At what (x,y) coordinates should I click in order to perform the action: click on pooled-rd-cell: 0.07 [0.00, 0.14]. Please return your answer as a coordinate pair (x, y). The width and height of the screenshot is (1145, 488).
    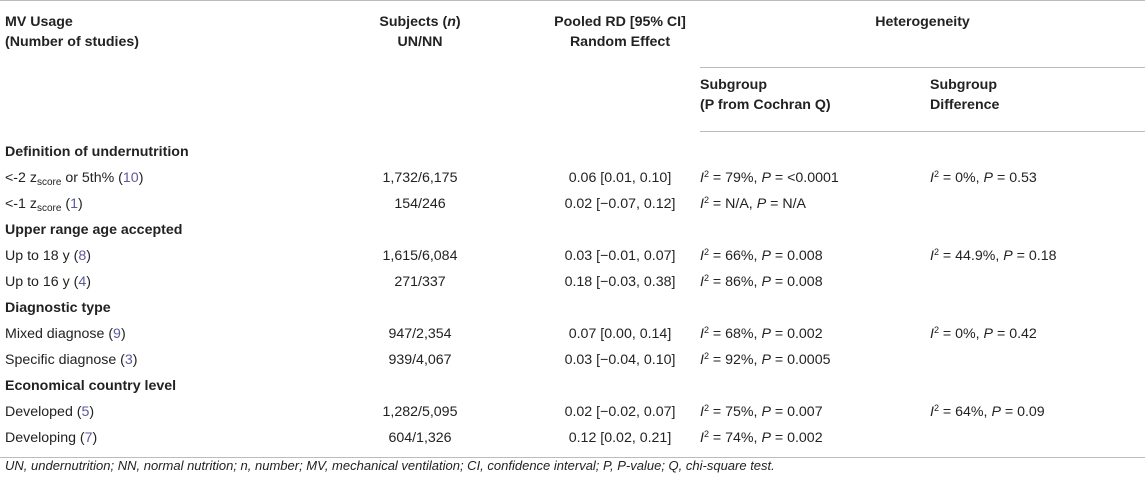
    Looking at the image, I should click on (620, 334).